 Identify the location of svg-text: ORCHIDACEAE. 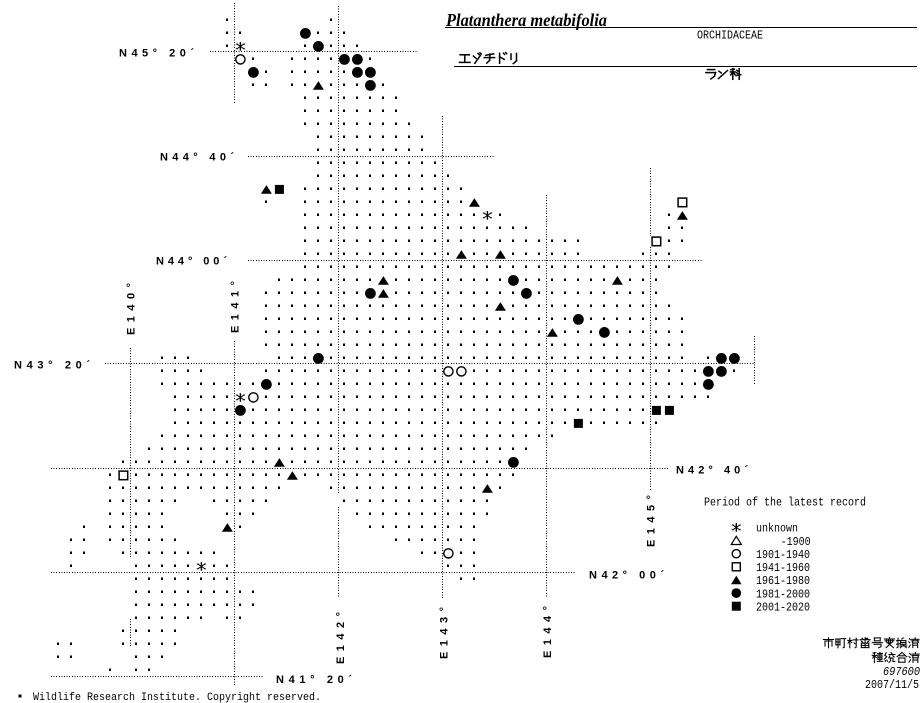
(730, 36).